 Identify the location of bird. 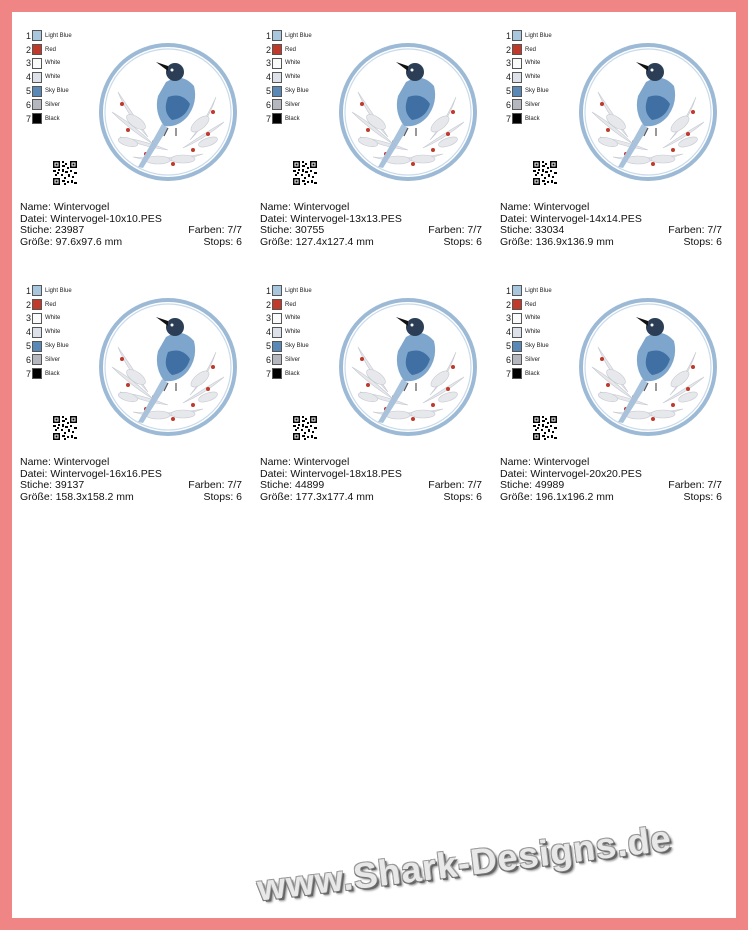
(407, 370).